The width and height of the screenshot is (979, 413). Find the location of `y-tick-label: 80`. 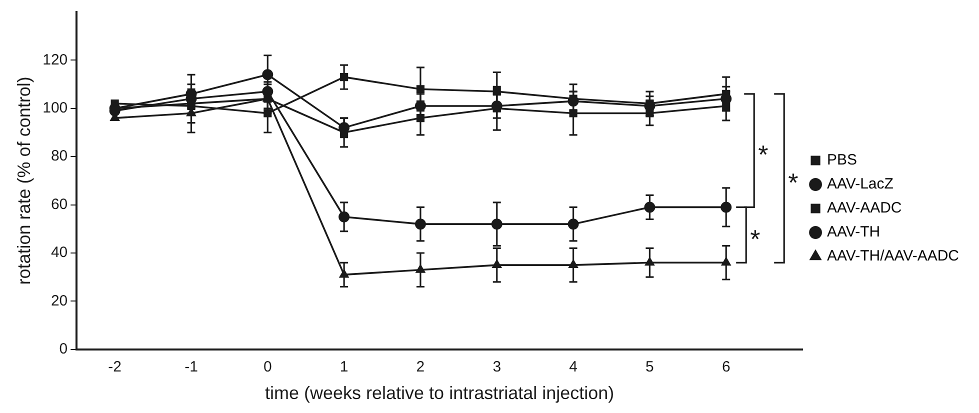

y-tick-label: 80 is located at coordinates (59, 156).